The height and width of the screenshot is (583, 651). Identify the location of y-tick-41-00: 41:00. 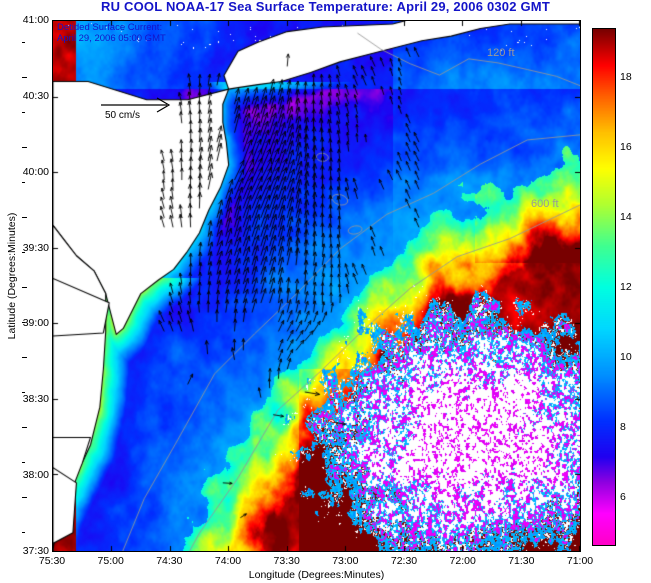
(35, 20).